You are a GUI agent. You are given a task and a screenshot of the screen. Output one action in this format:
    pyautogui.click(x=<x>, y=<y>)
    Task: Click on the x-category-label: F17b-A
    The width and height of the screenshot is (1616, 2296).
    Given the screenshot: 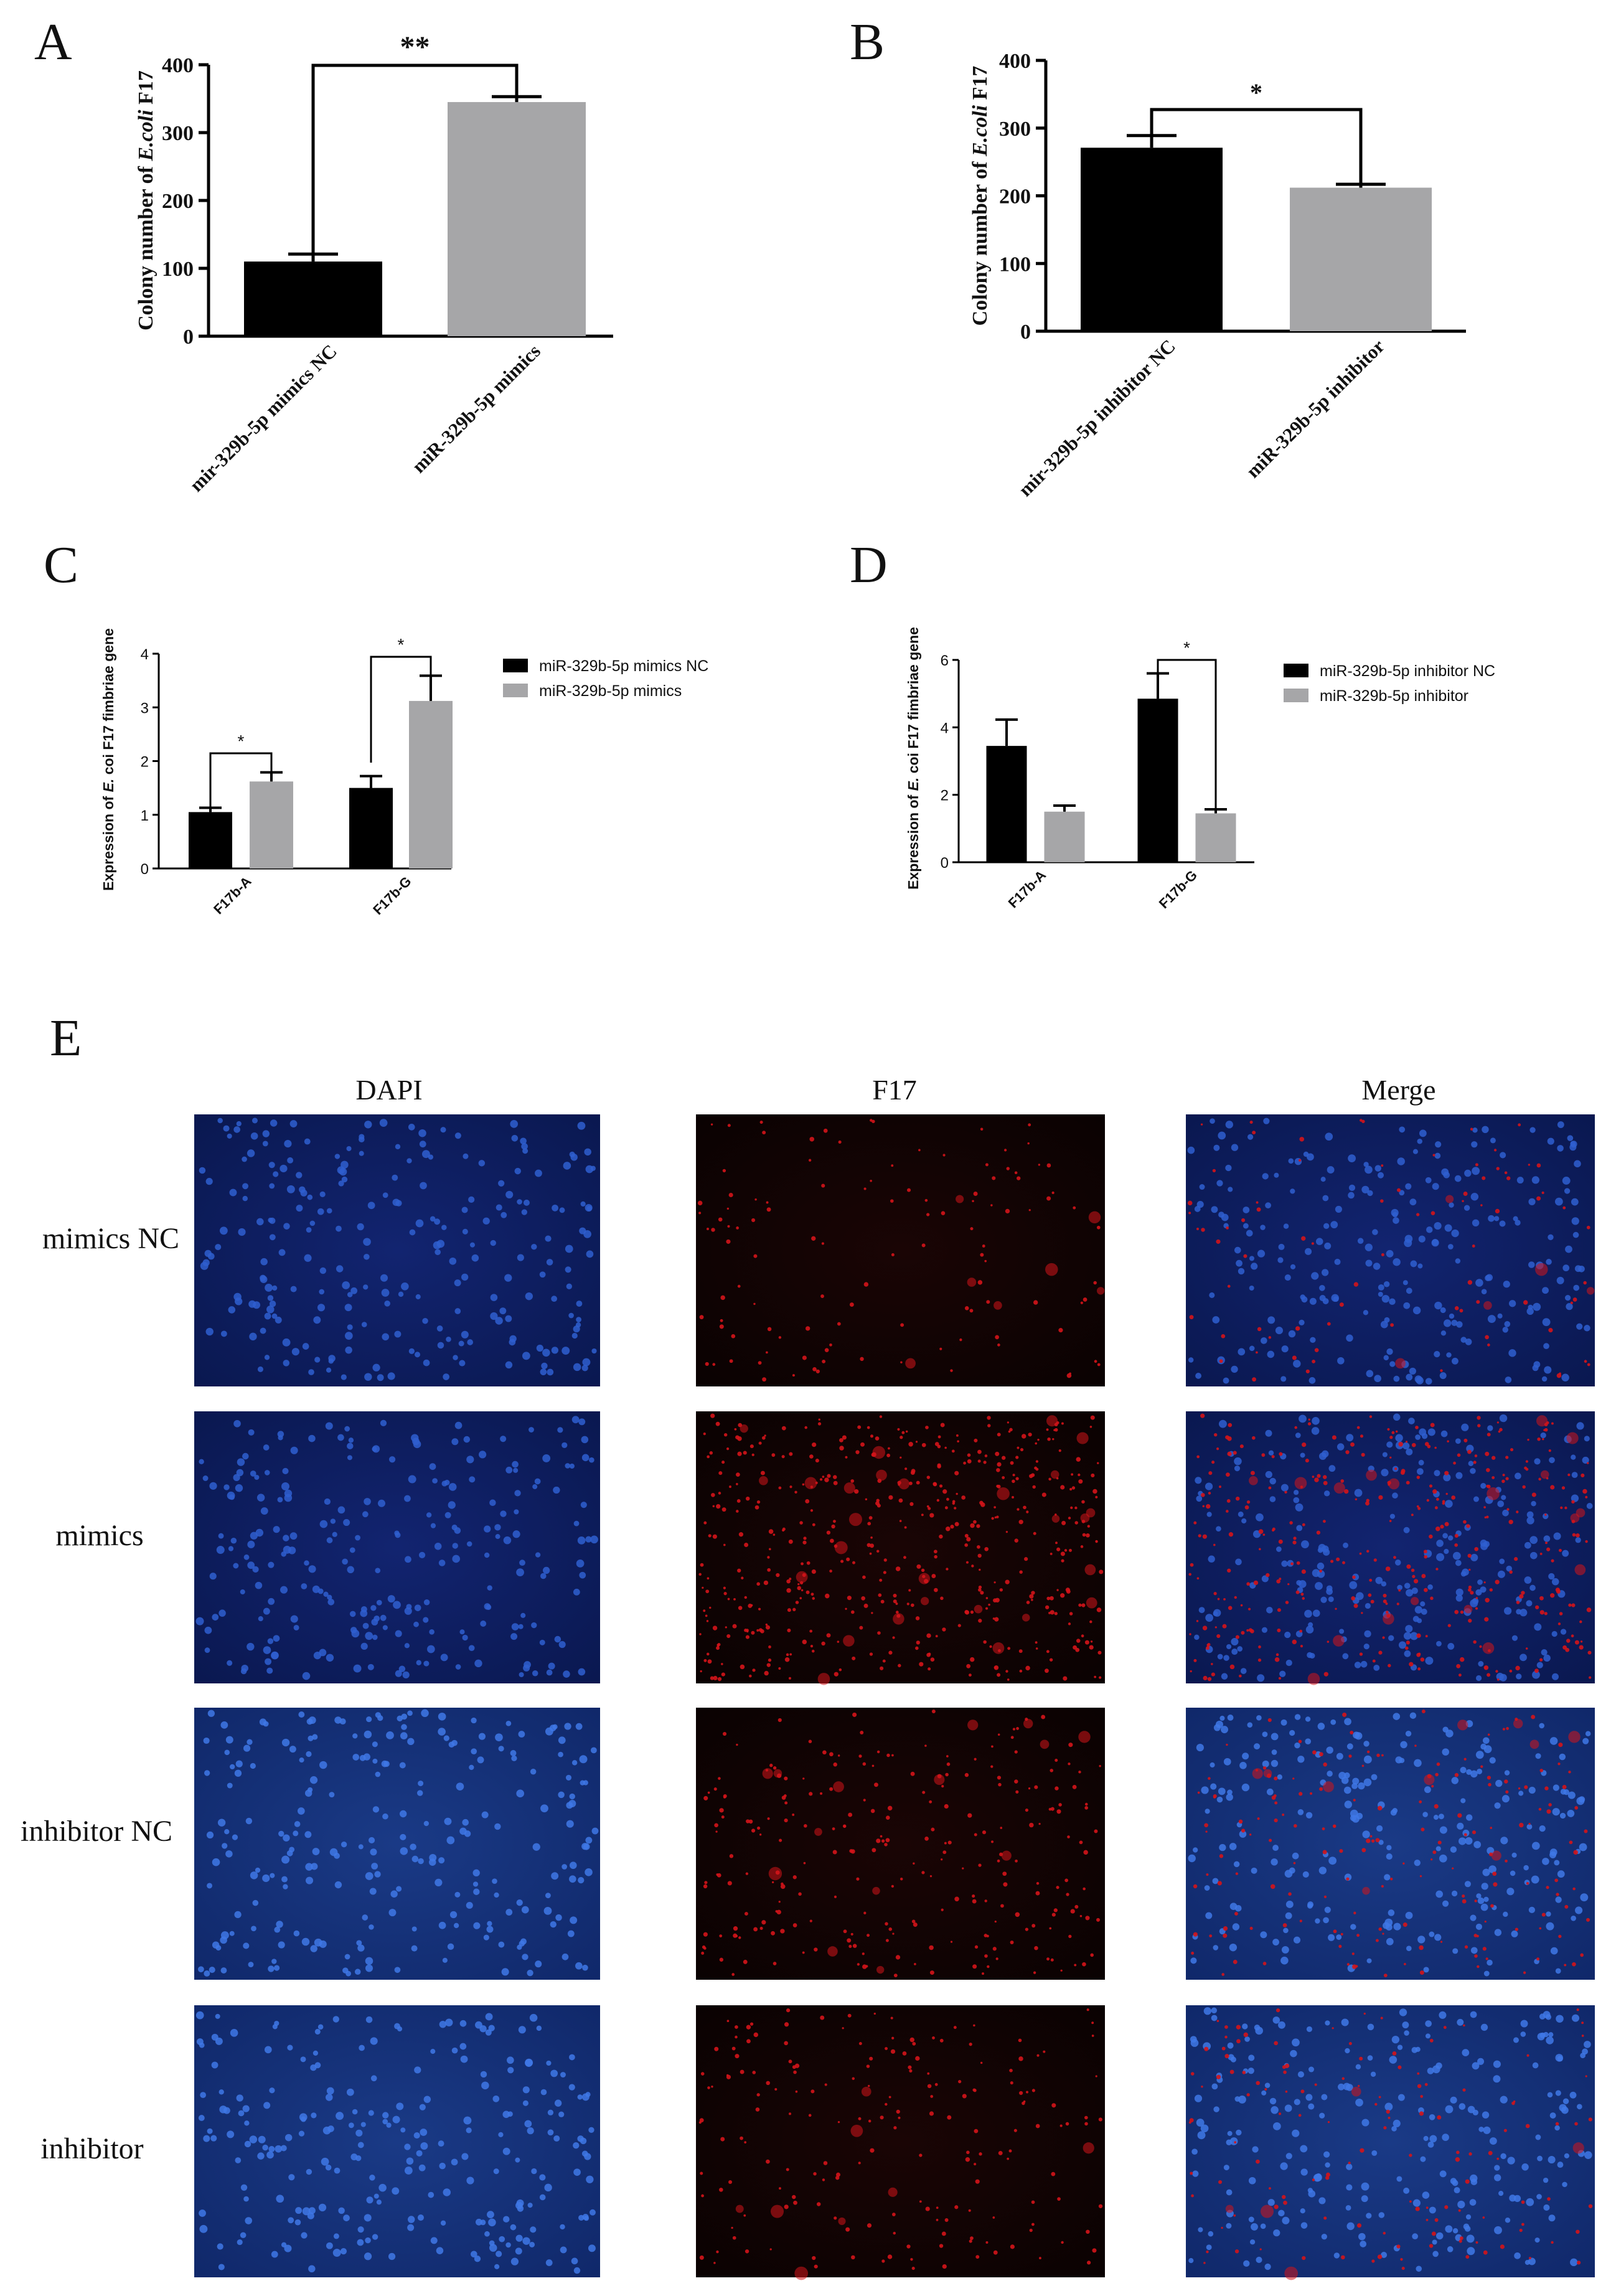 What is the action you would take?
    pyautogui.click(x=232, y=895)
    